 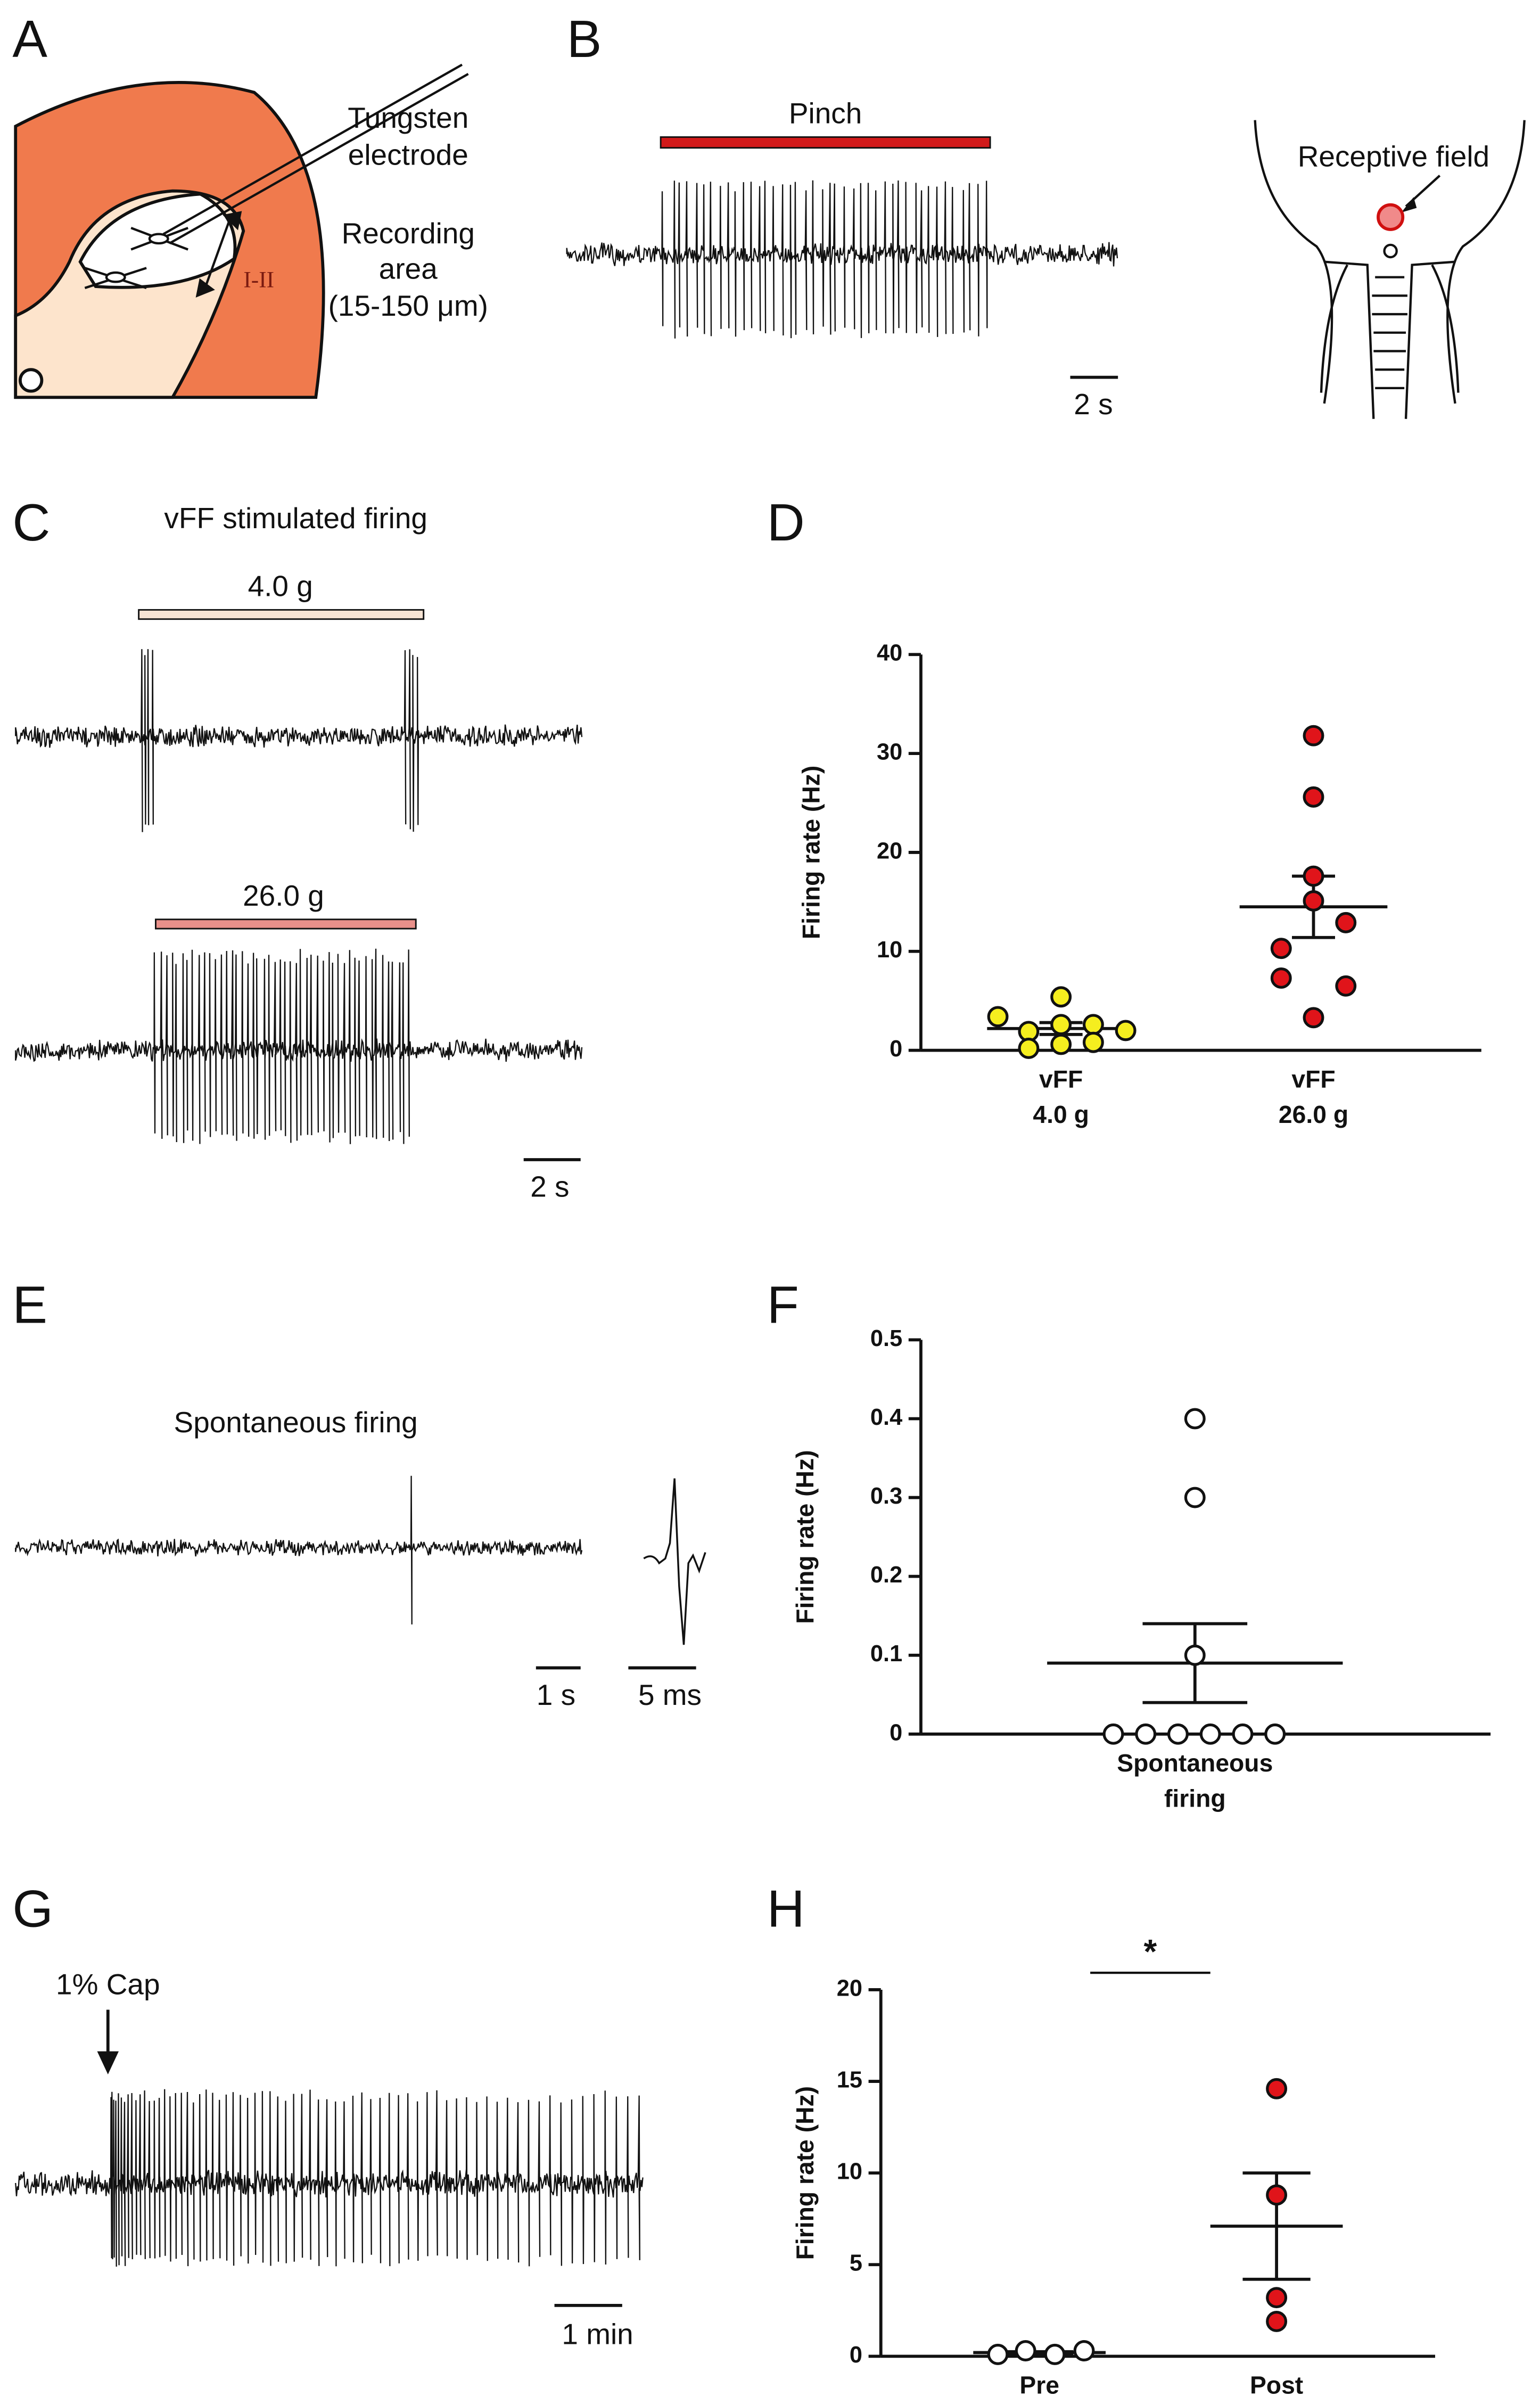 What do you see at coordinates (108, 1985) in the screenshot?
I see `stimulus-label: 1% Cap` at bounding box center [108, 1985].